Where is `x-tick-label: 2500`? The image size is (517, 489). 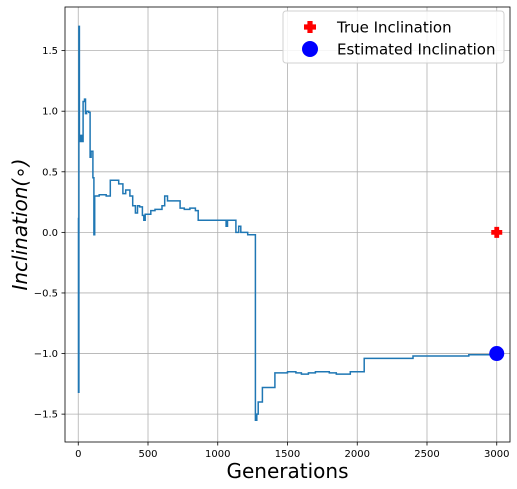
x-tick-label: 2500 is located at coordinates (426, 454).